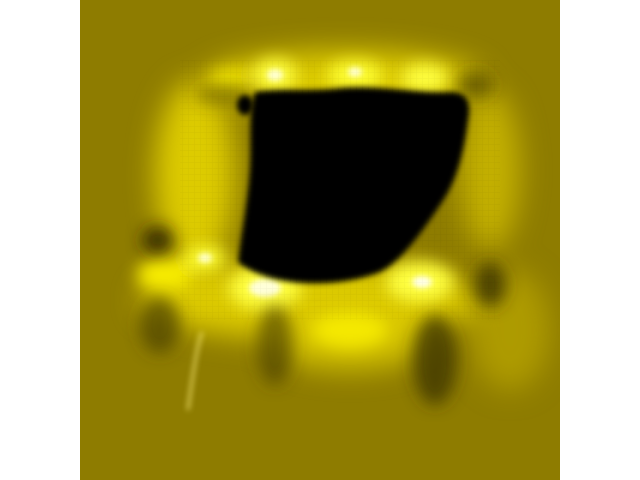 This screenshot has width=640, height=480. I want to click on bright-streak, so click(195, 371).